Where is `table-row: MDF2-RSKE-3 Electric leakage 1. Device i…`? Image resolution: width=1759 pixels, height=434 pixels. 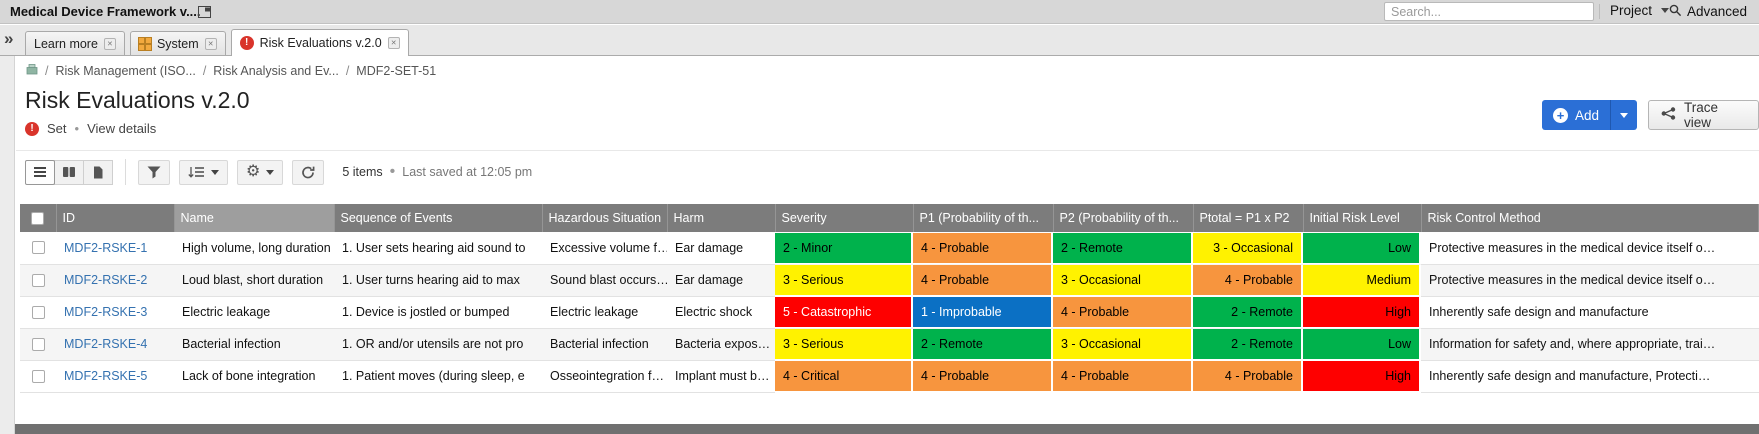
table-row: MDF2-RSKE-3 Electric leakage 1. Device i… is located at coordinates (889, 312).